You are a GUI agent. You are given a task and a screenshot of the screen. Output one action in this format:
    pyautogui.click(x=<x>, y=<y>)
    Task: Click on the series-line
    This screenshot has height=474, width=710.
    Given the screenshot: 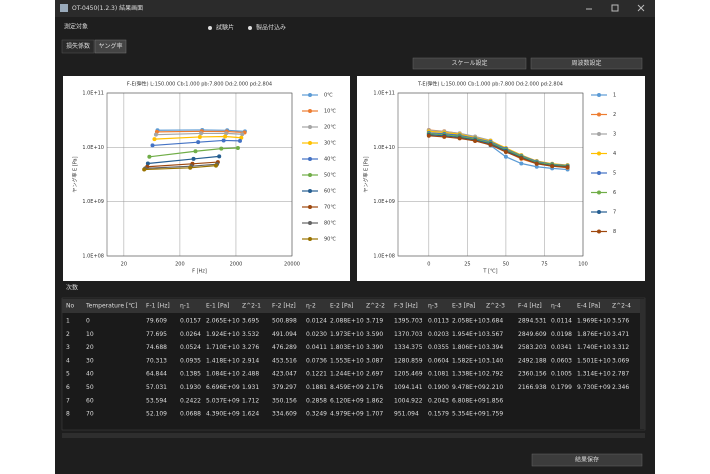 What is the action you would take?
    pyautogui.click(x=199, y=134)
    